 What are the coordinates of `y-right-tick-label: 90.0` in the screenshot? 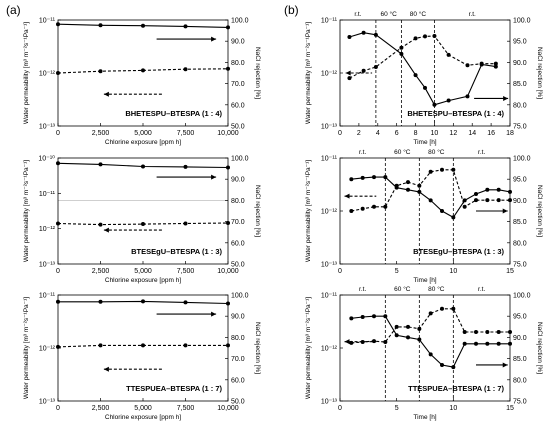 It's located at (520, 338).